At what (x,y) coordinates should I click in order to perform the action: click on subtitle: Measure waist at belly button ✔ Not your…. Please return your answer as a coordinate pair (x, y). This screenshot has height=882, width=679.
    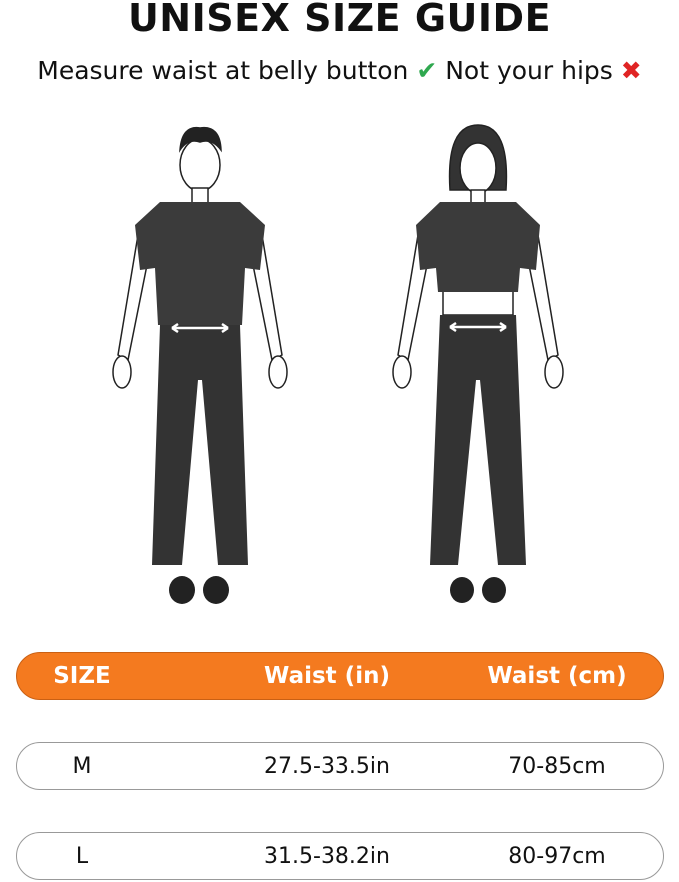
    Looking at the image, I should click on (339, 70).